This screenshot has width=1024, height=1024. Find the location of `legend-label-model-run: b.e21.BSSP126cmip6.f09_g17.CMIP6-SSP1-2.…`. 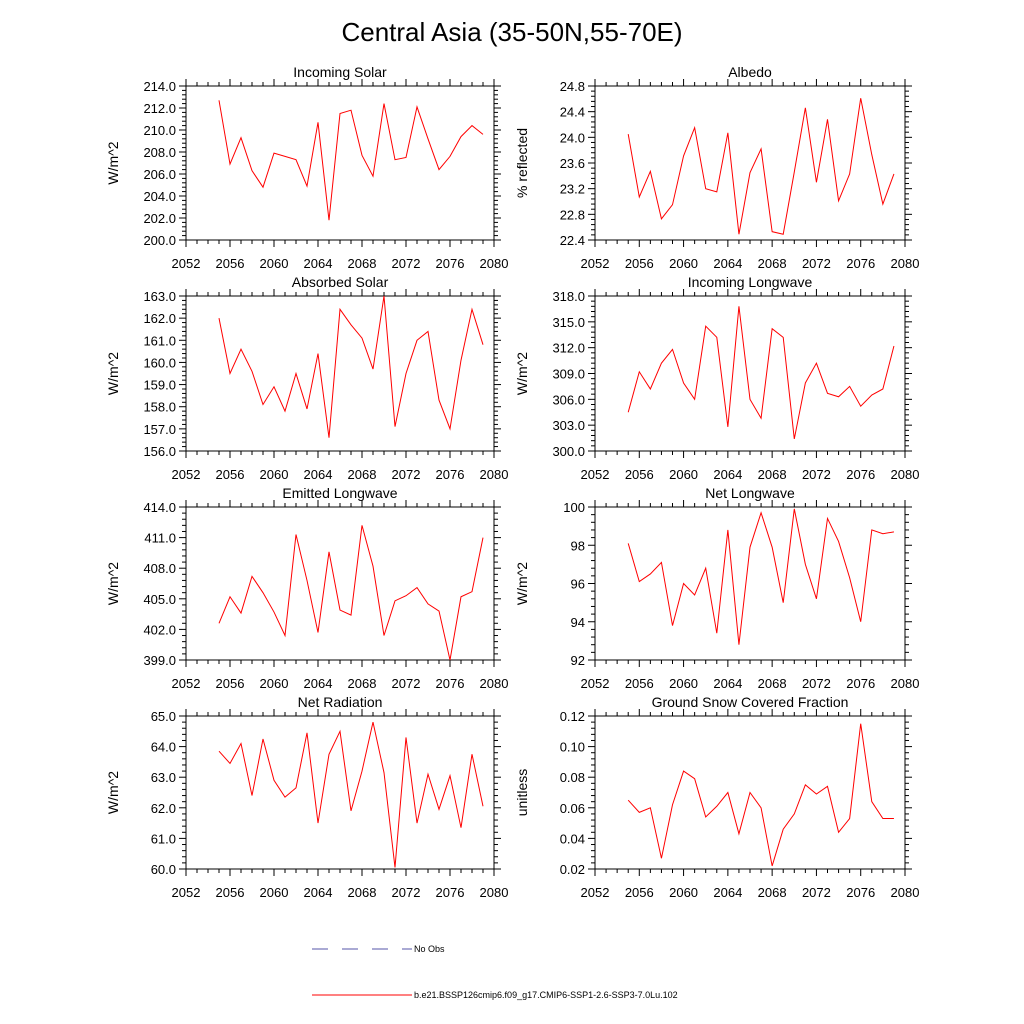

legend-label-model-run: b.e21.BSSP126cmip6.f09_g17.CMIP6-SSP1-2.… is located at coordinates (546, 995).